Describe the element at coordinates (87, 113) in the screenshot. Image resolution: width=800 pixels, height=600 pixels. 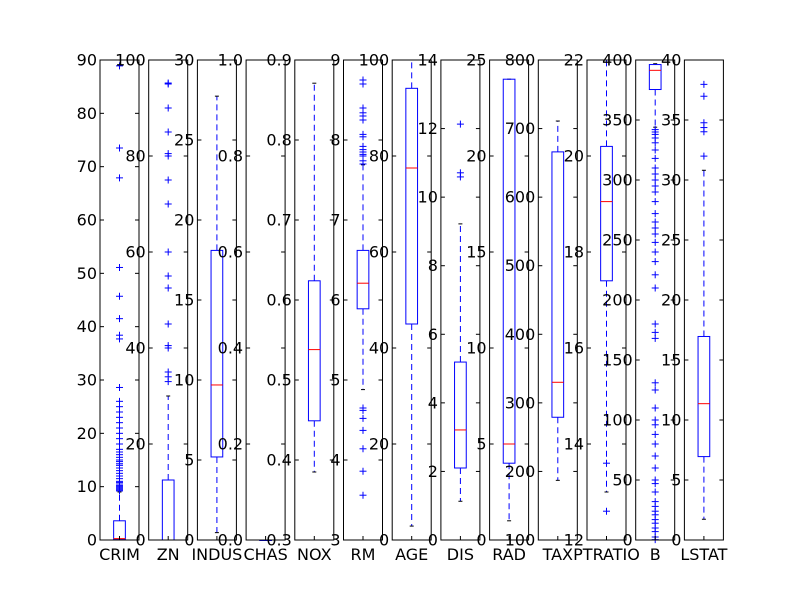
I see `y-tick-label: 80` at that location.